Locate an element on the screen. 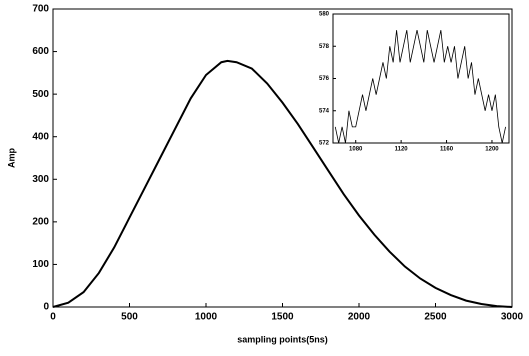  y-tick-label: 200 is located at coordinates (40, 221).